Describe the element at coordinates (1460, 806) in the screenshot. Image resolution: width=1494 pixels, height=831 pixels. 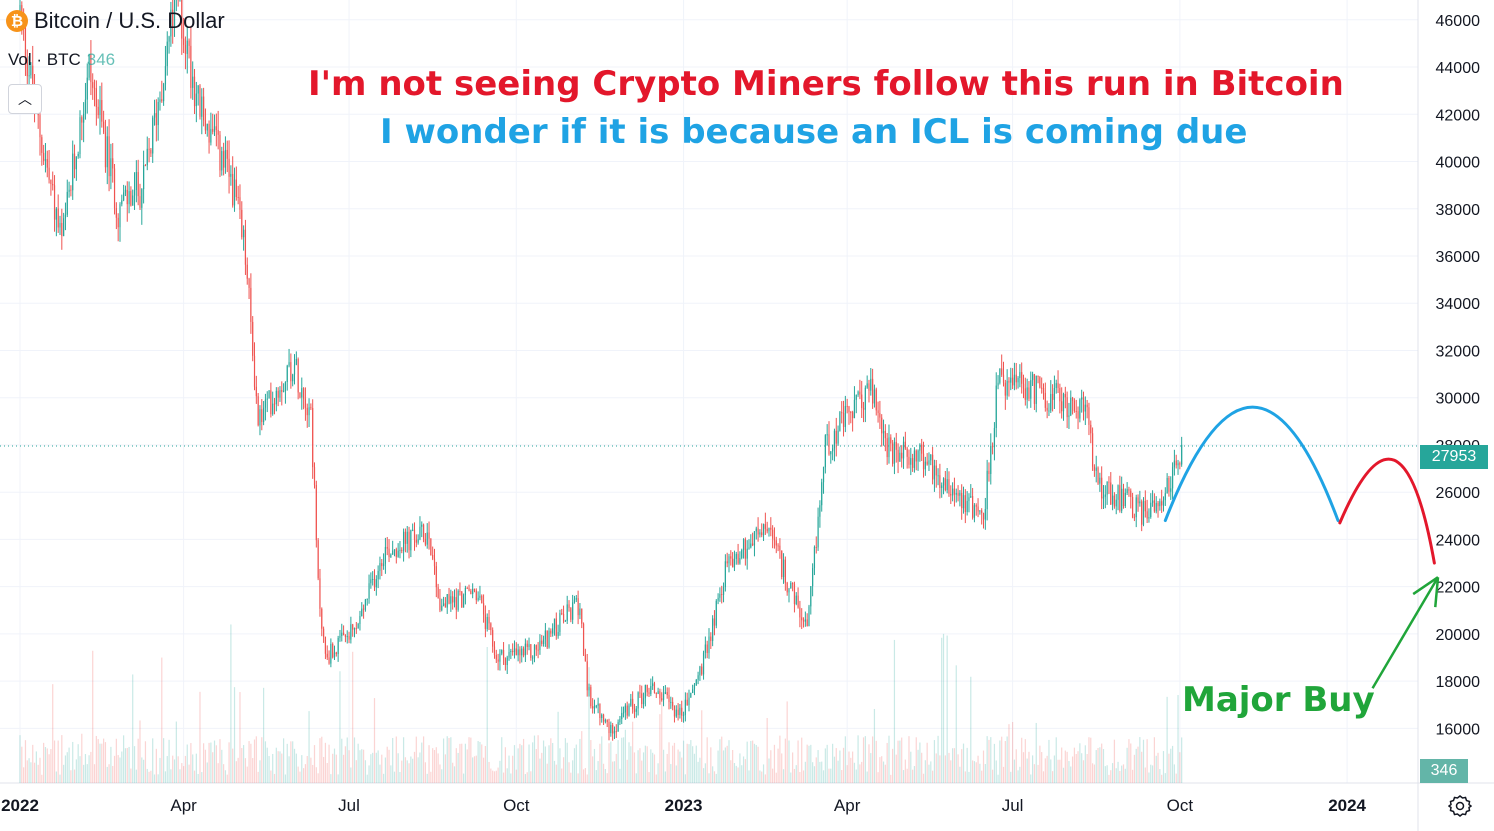
I see `settings-icon` at that location.